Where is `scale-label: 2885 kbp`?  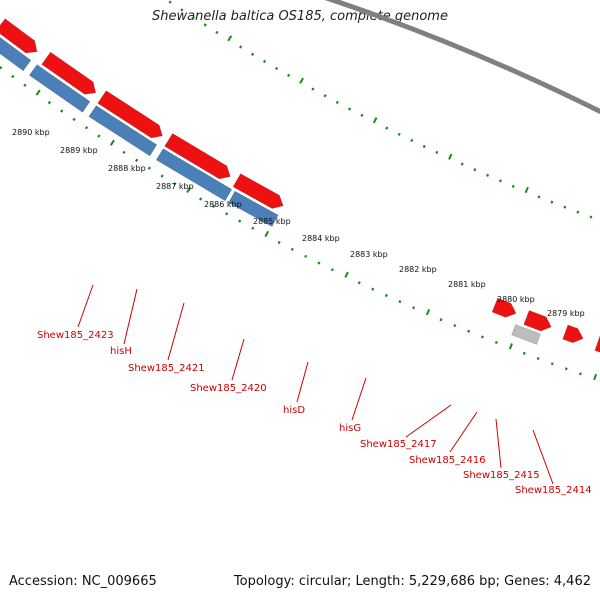
scale-label: 2885 kbp is located at coordinates (272, 221).